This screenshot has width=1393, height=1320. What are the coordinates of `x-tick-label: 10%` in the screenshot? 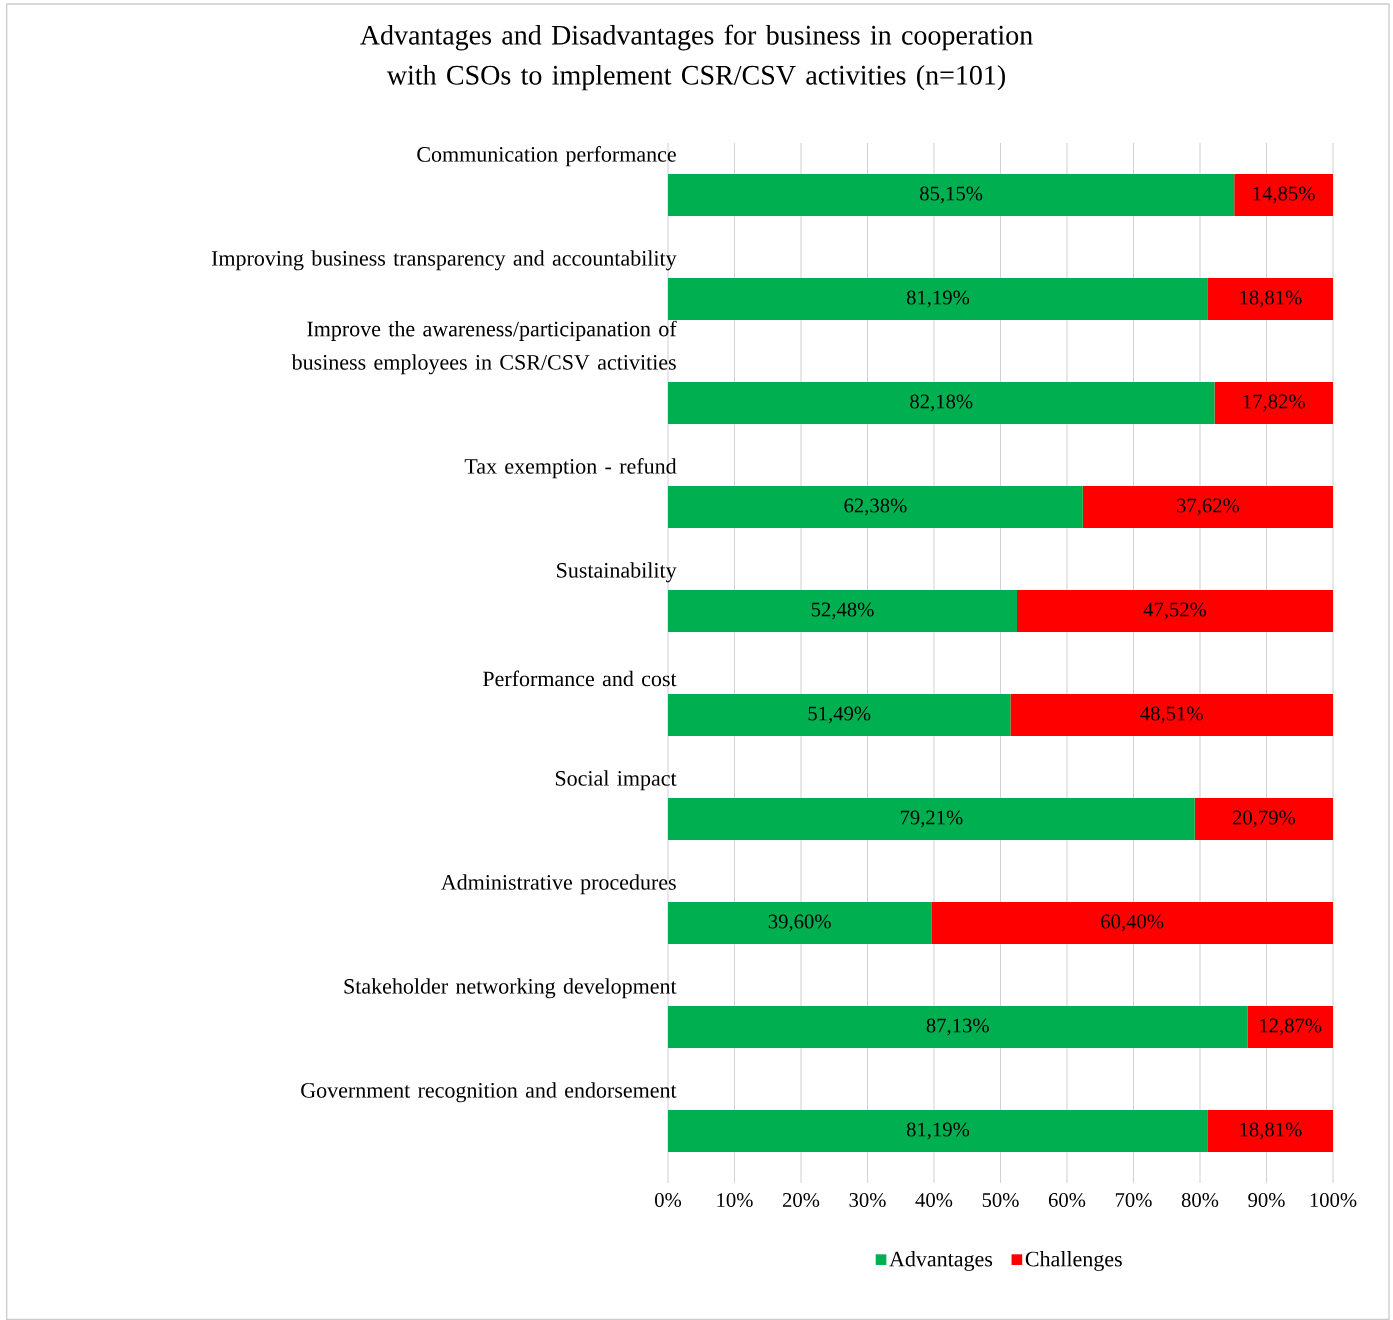 It's located at (735, 1200).